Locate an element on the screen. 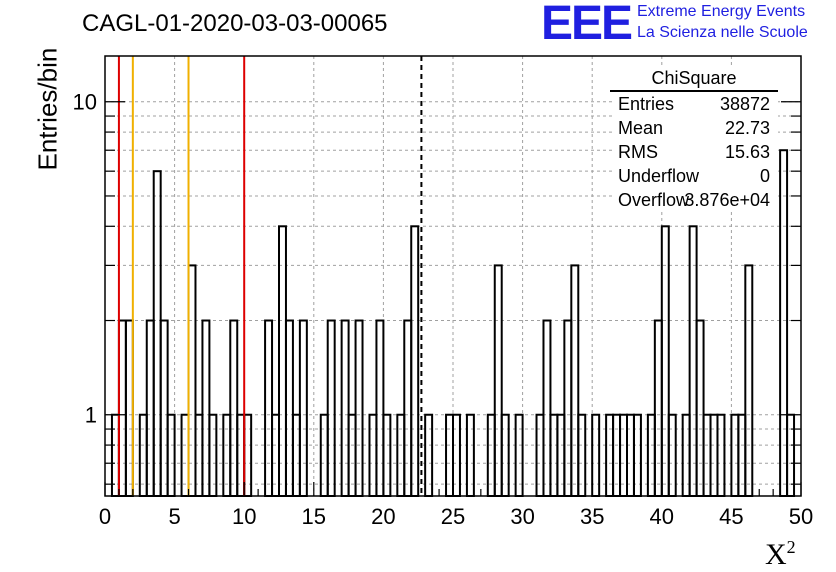 The height and width of the screenshot is (572, 836). x-tick-label: 0 is located at coordinates (105, 516).